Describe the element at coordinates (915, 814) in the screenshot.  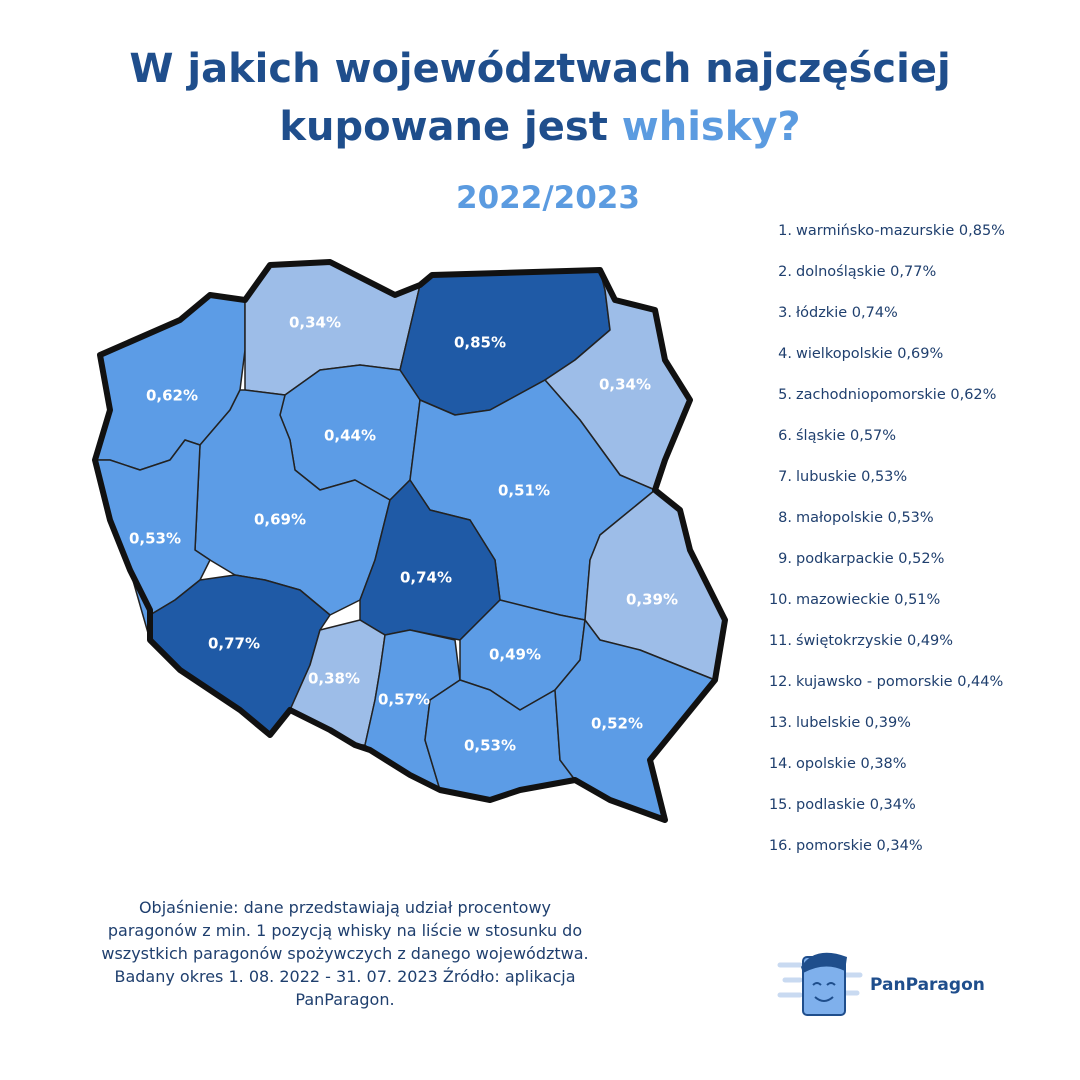
I see `ranking-item: 15. podlaskie 0,34%` at that location.